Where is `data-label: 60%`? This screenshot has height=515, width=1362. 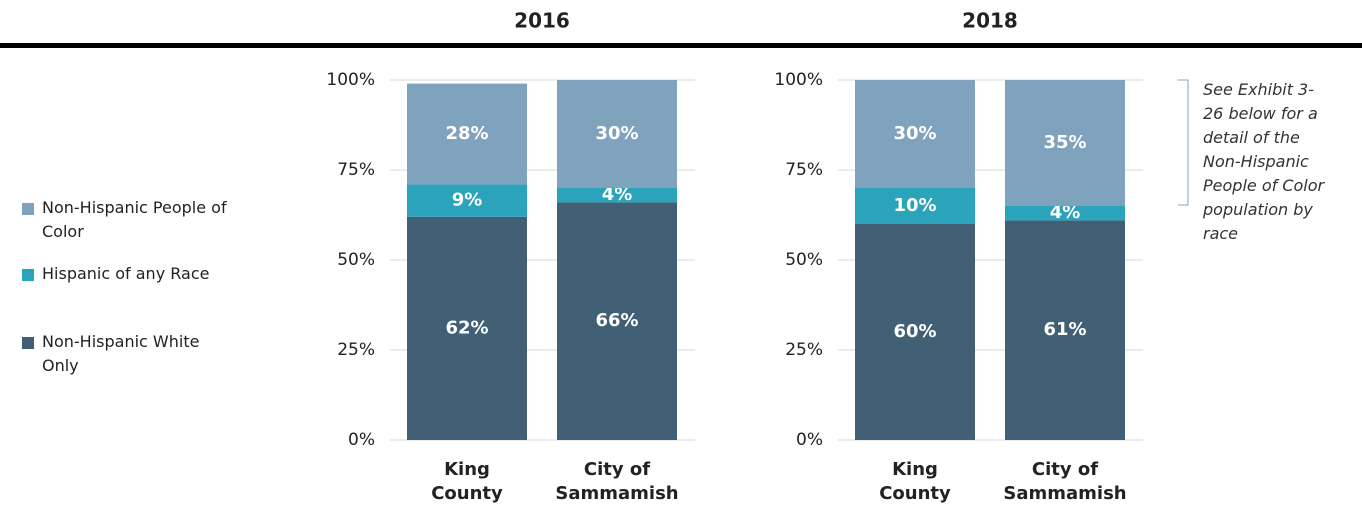 data-label: 60% is located at coordinates (914, 331).